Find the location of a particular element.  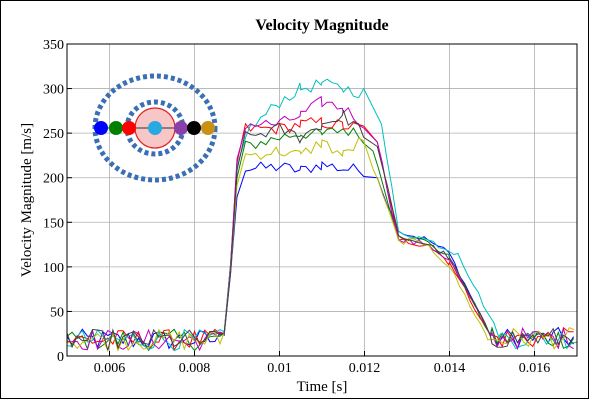

y-axis-label: Velocity Magnitude [m/s] is located at coordinates (27, 200).